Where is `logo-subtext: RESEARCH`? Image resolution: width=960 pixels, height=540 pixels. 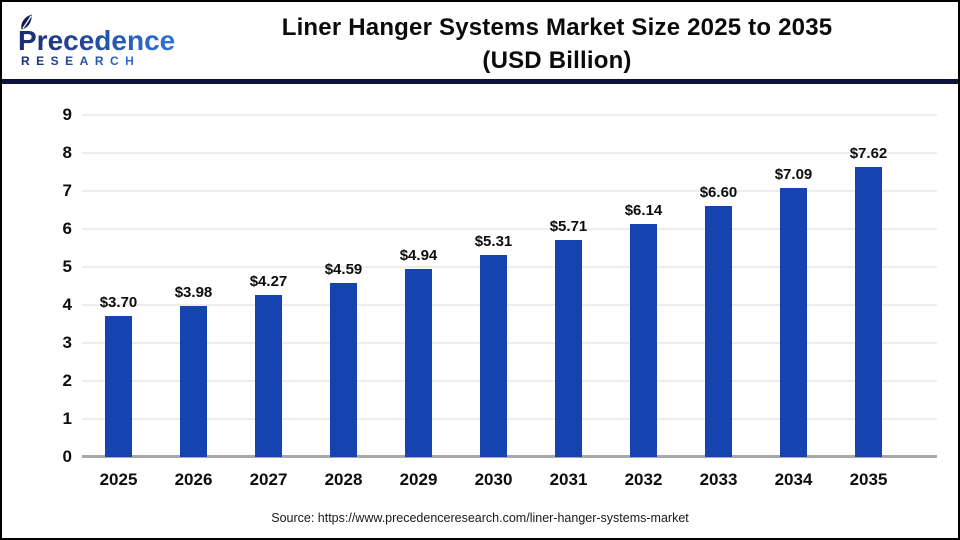
logo-subtext: RESEARCH is located at coordinates (80, 61).